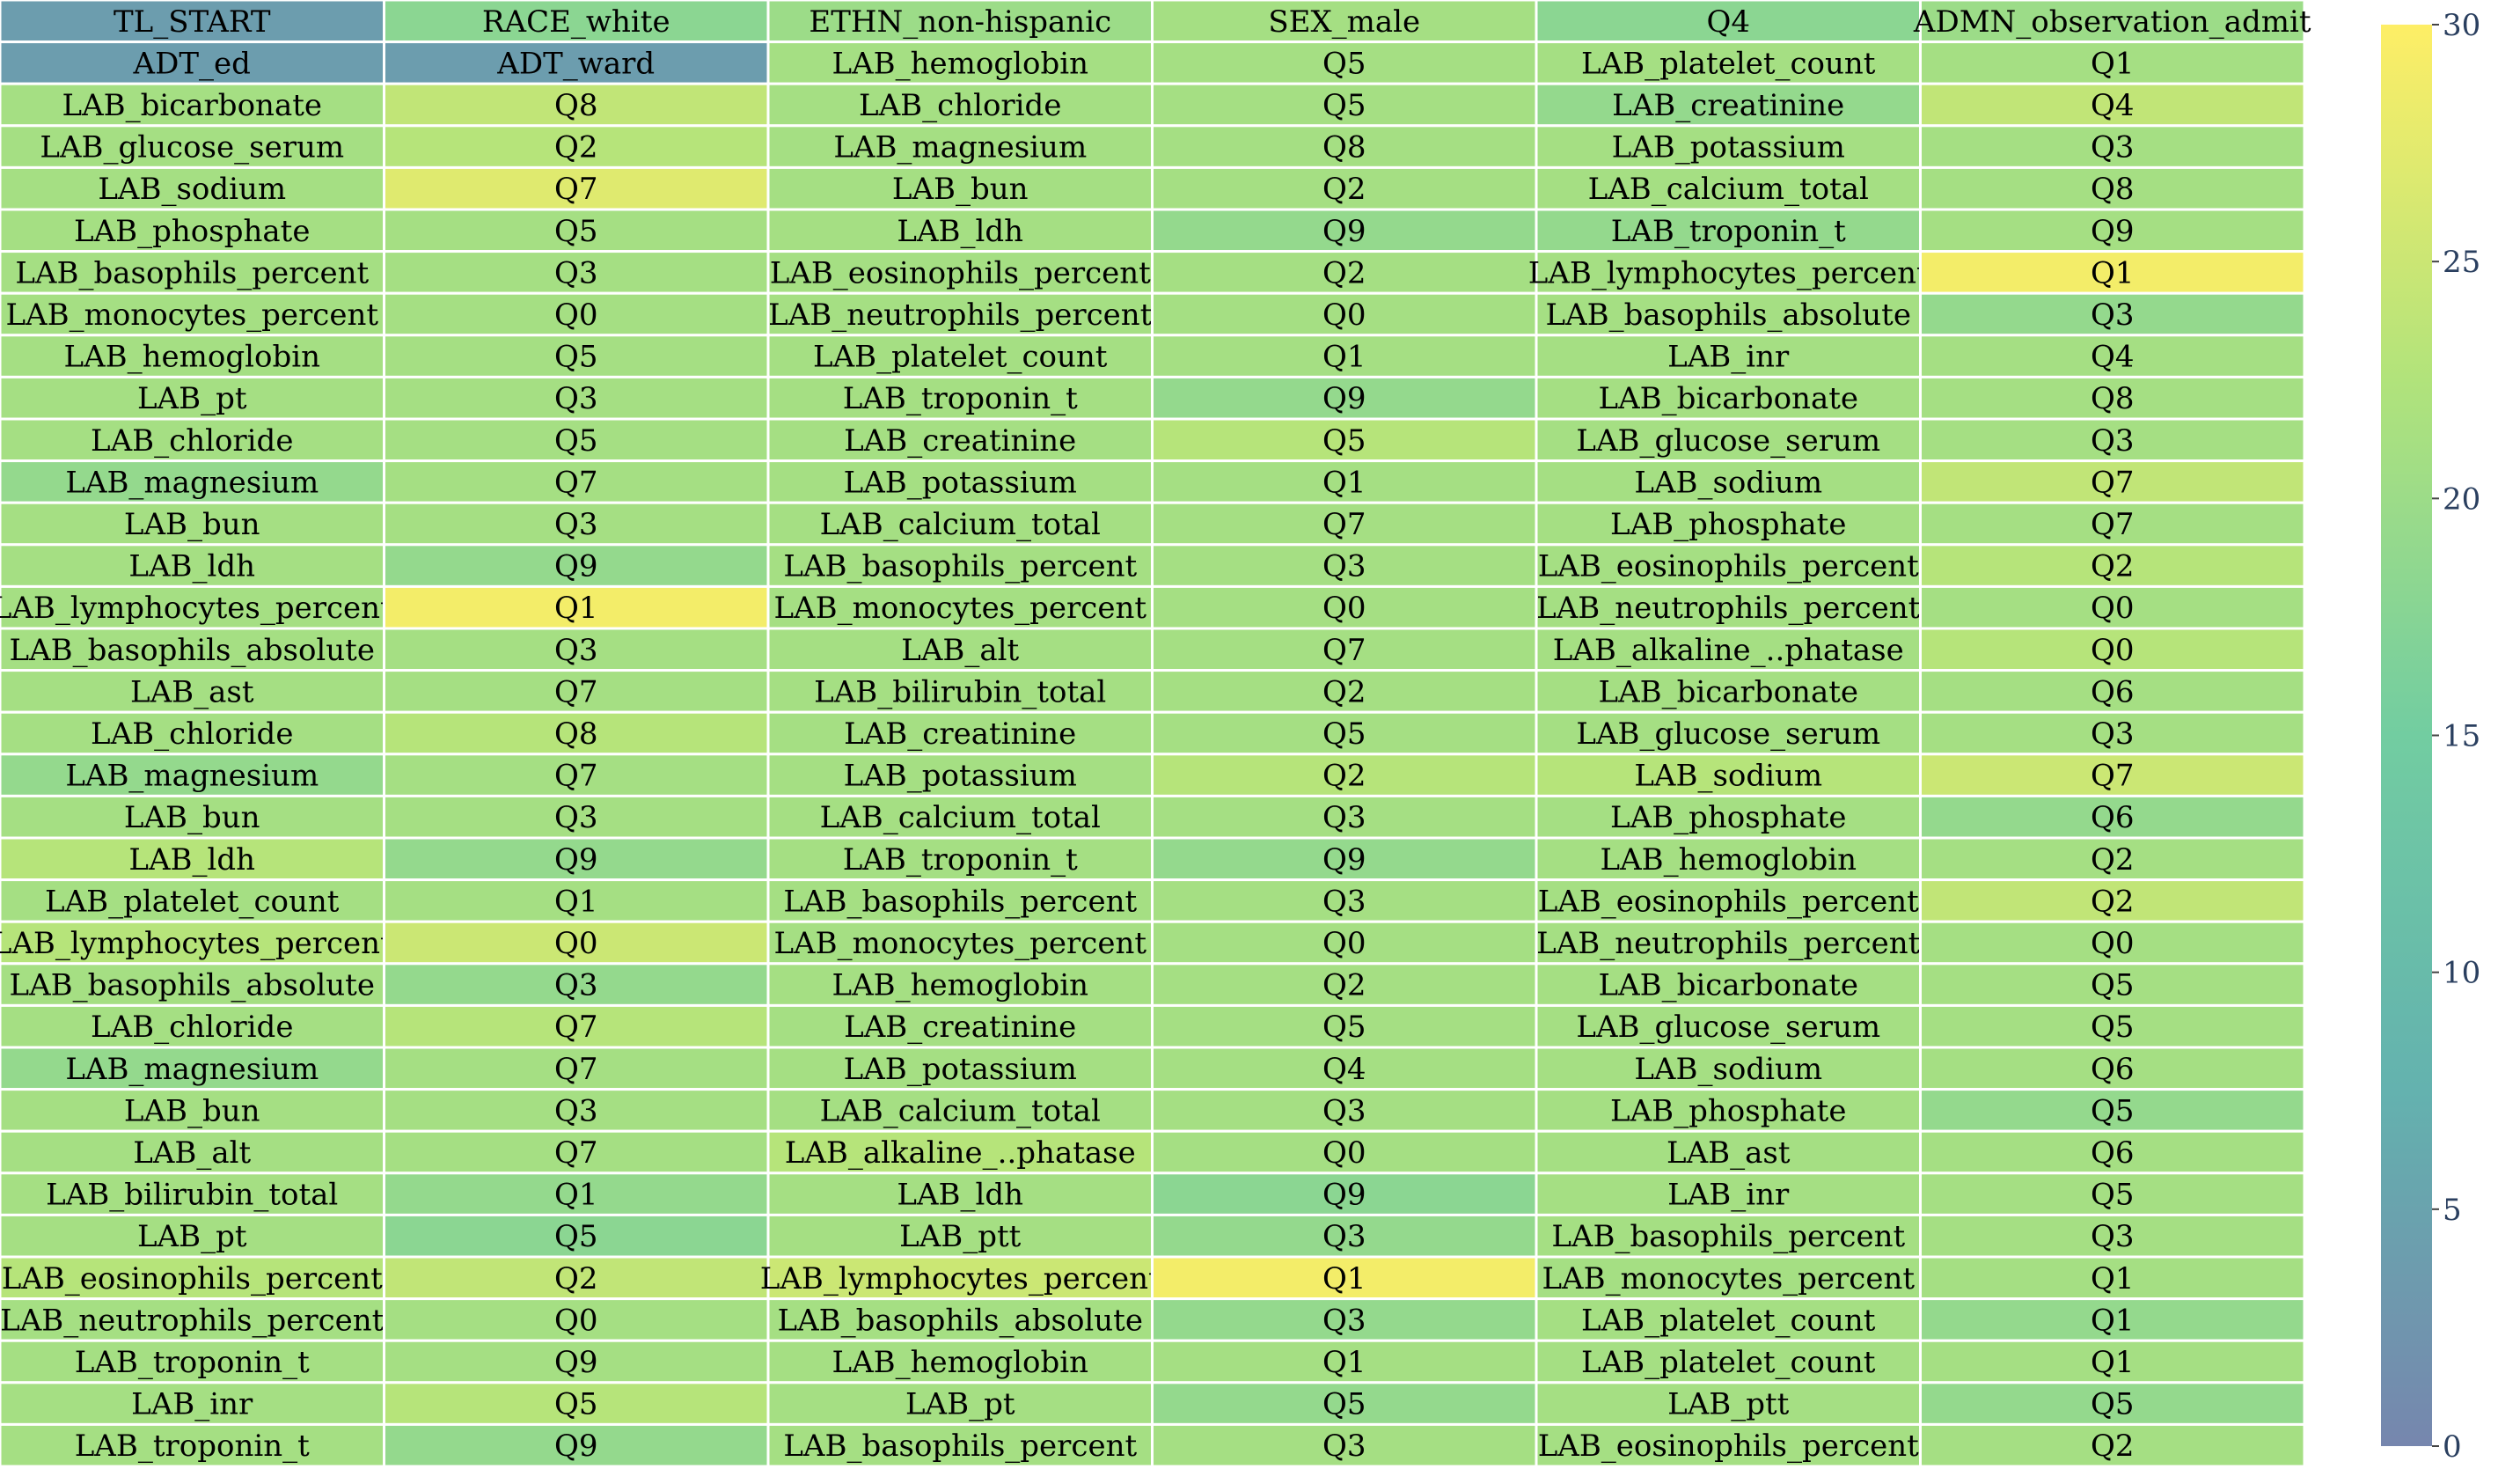  I want to click on cell-label: LAB_inr, so click(1728, 1196).